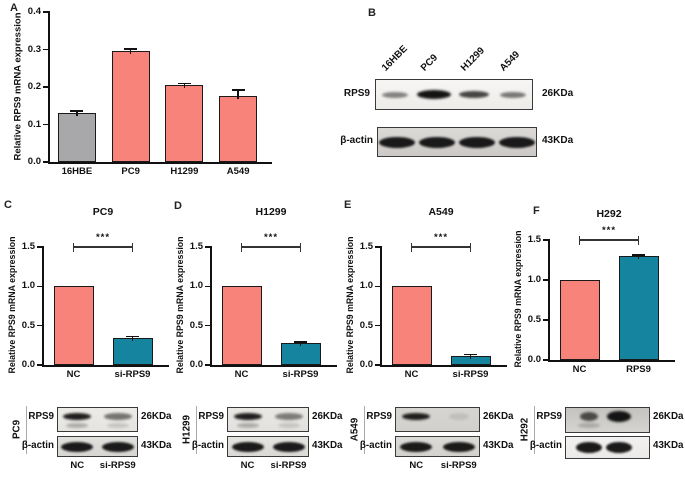 Image resolution: width=685 pixels, height=477 pixels. What do you see at coordinates (536, 211) in the screenshot?
I see `panel-letter-f: F` at bounding box center [536, 211].